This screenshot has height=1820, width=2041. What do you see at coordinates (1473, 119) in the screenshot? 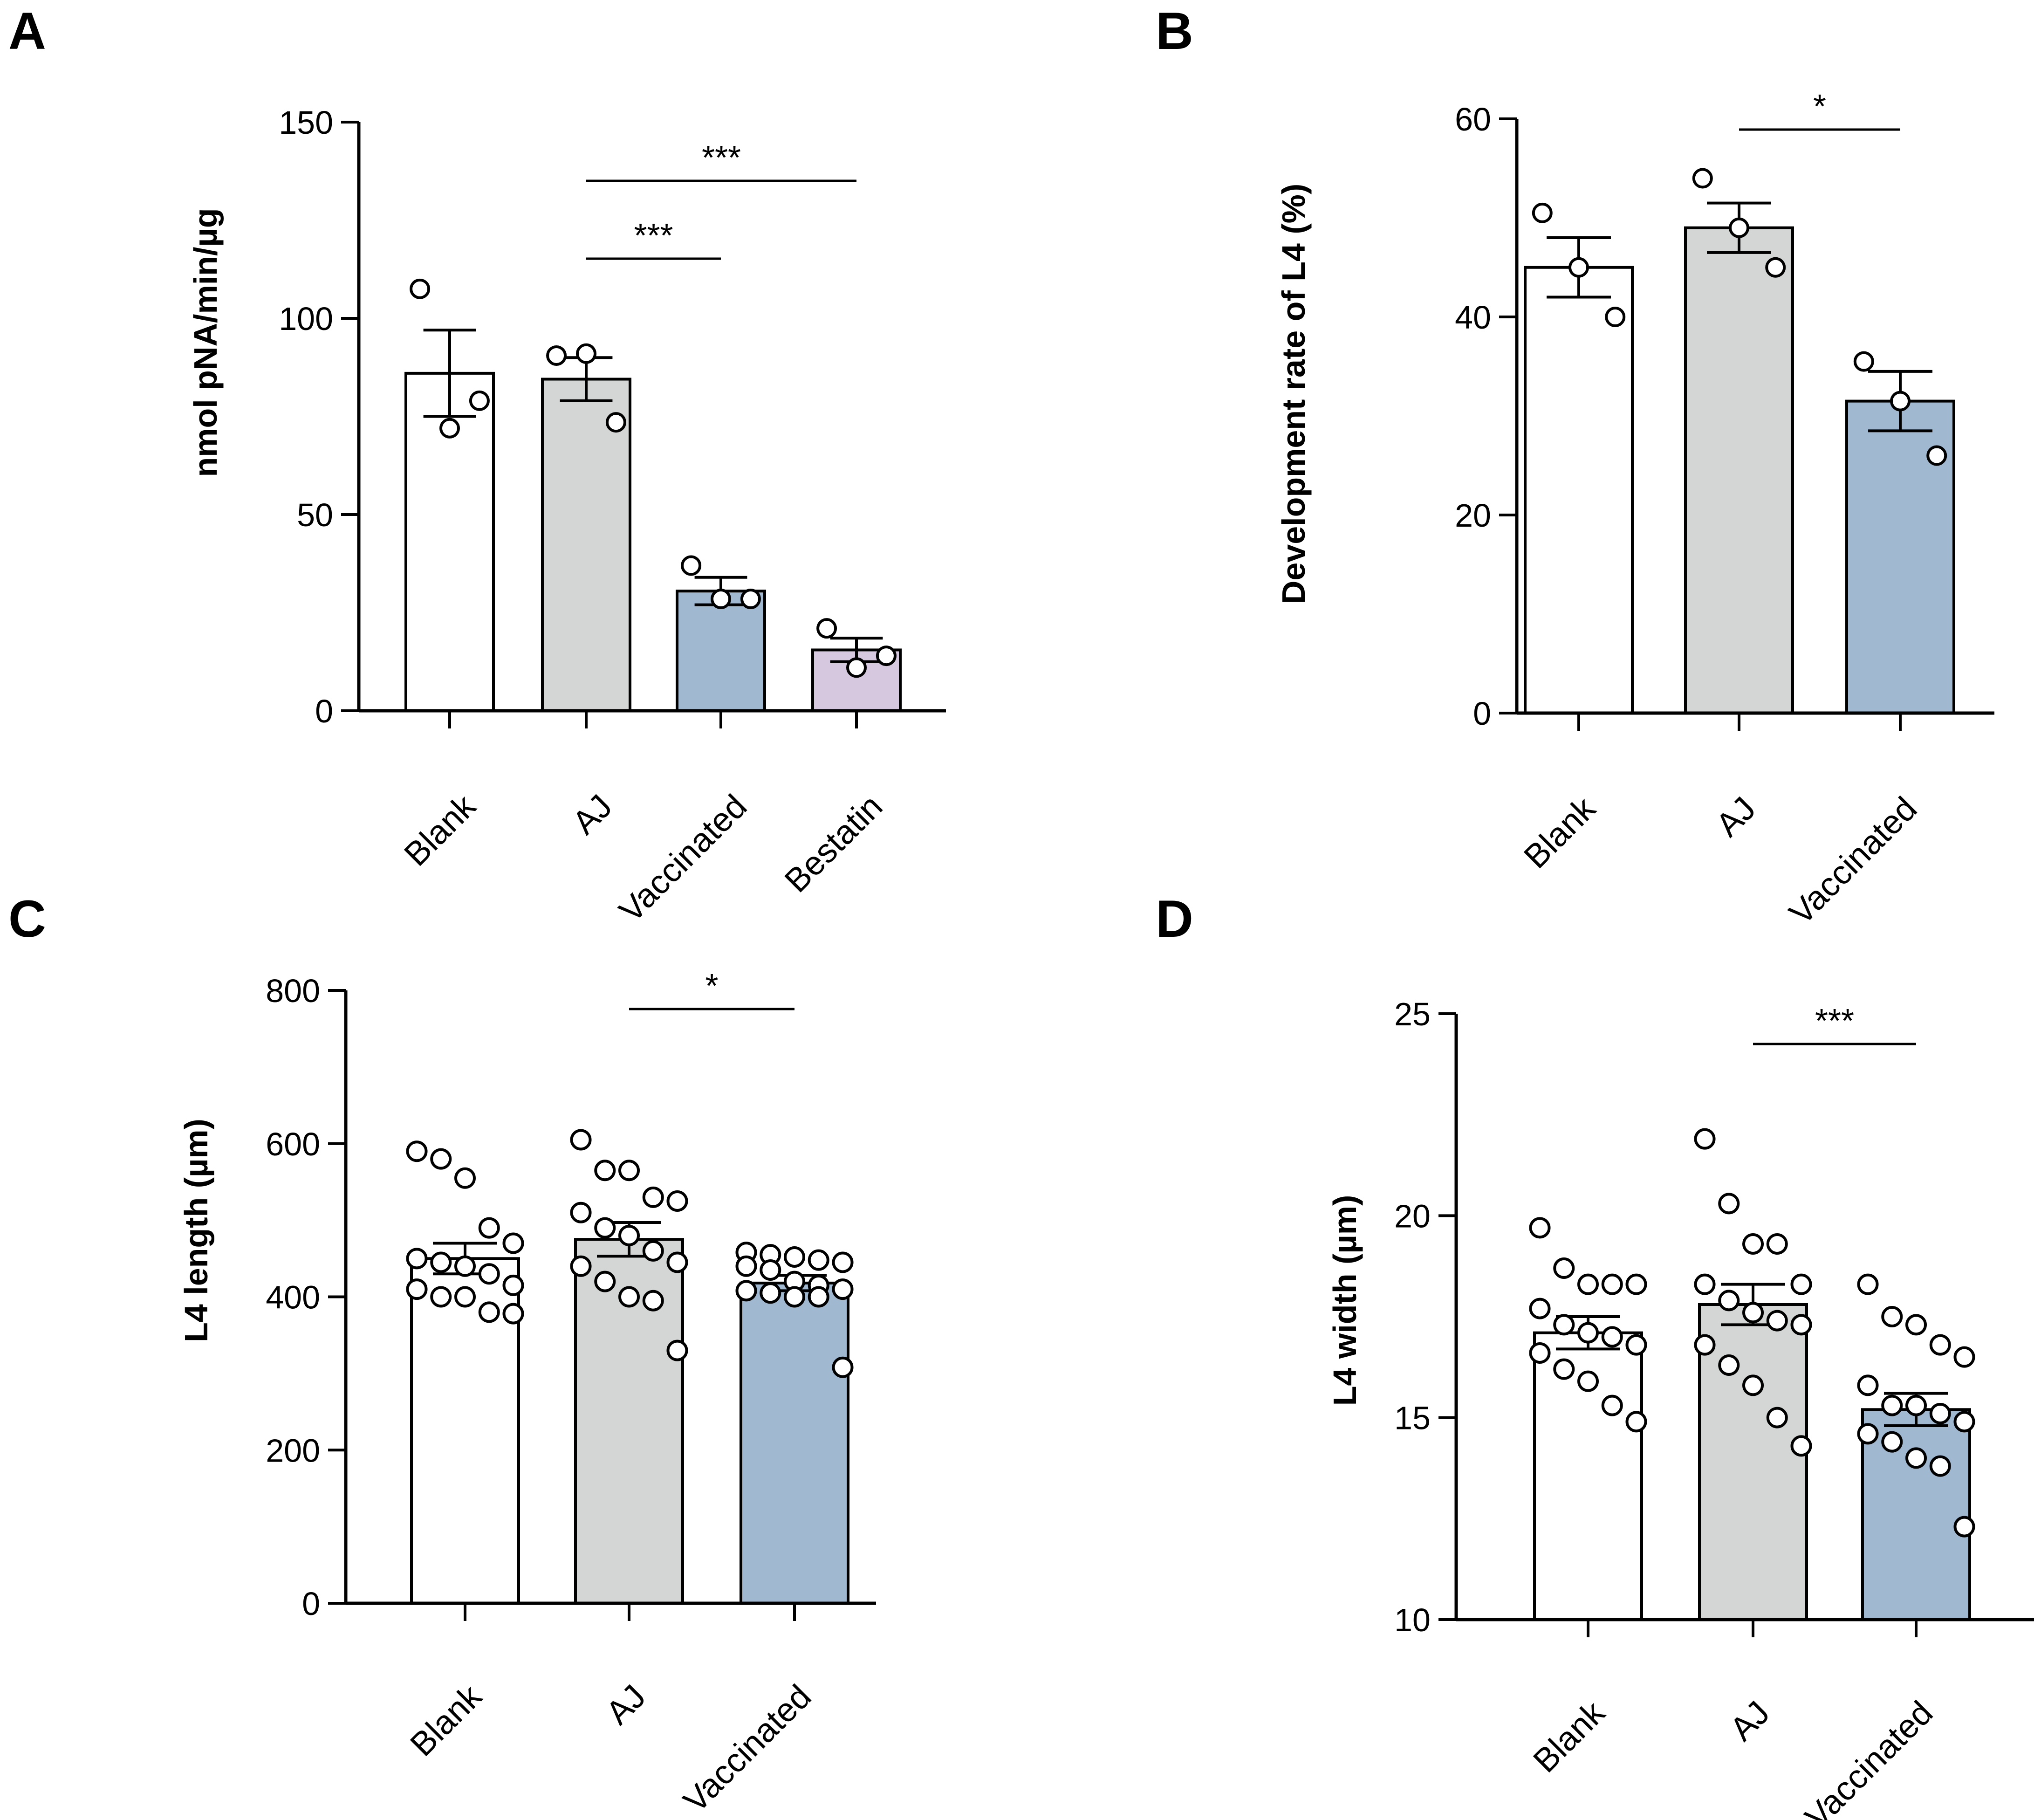
I see `y-tick-label: 60` at bounding box center [1473, 119].